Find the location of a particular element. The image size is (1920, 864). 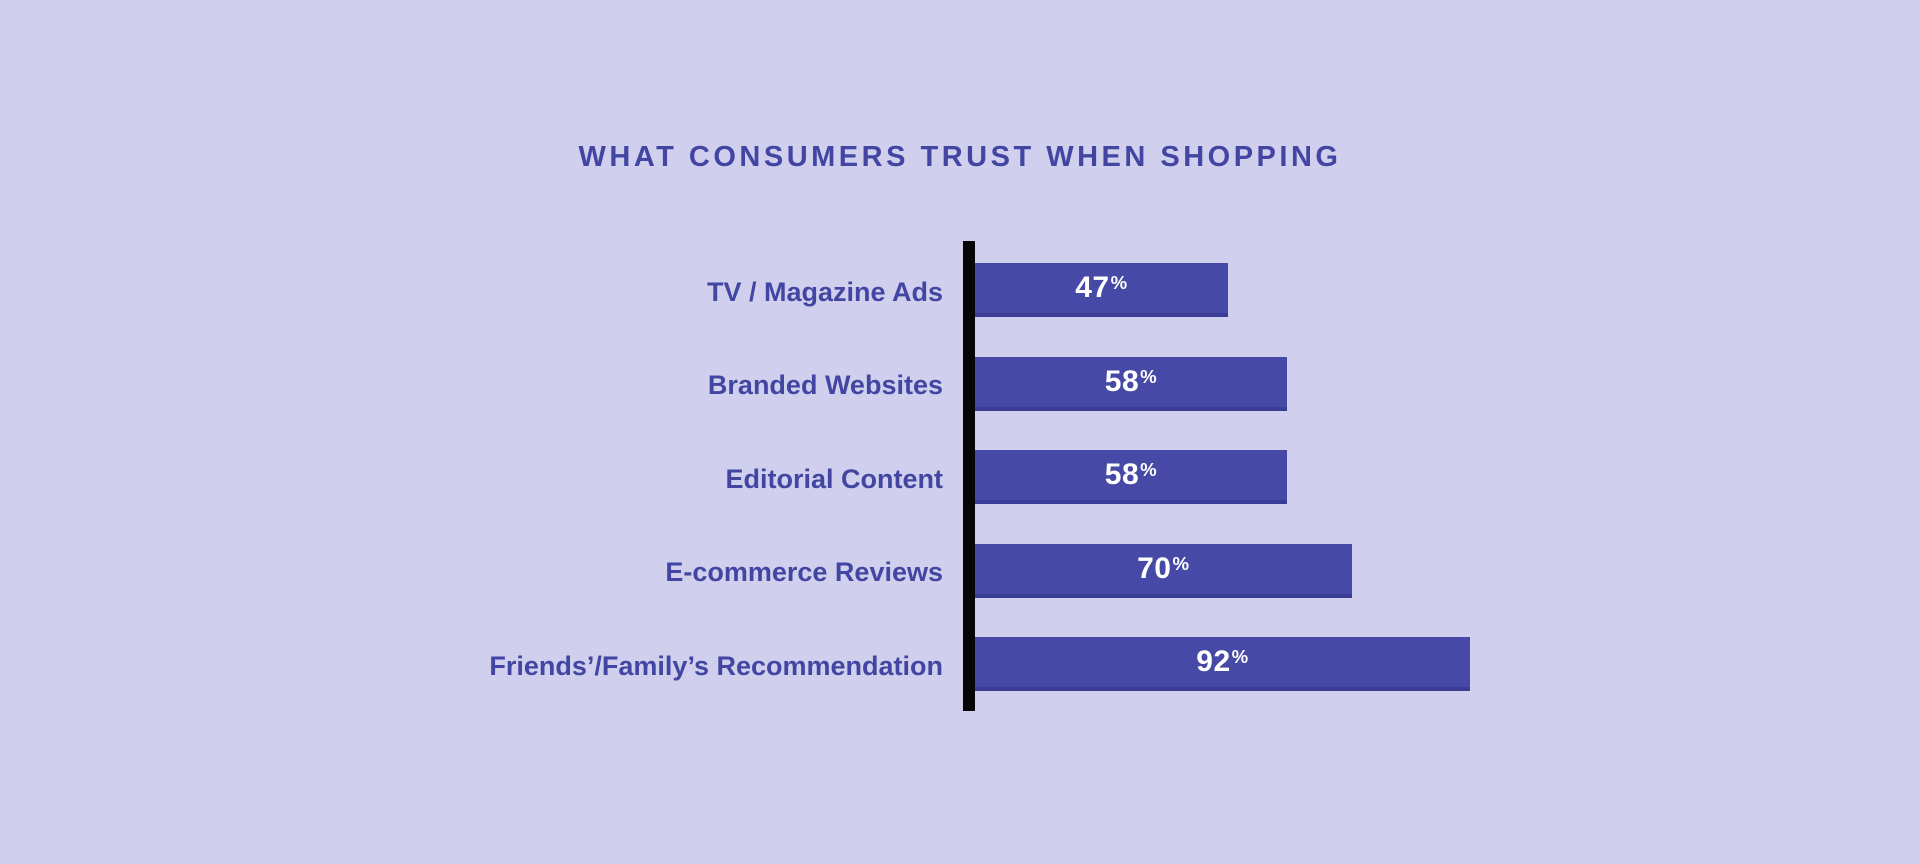

bar-track: 92% is located at coordinates (1447, 666).